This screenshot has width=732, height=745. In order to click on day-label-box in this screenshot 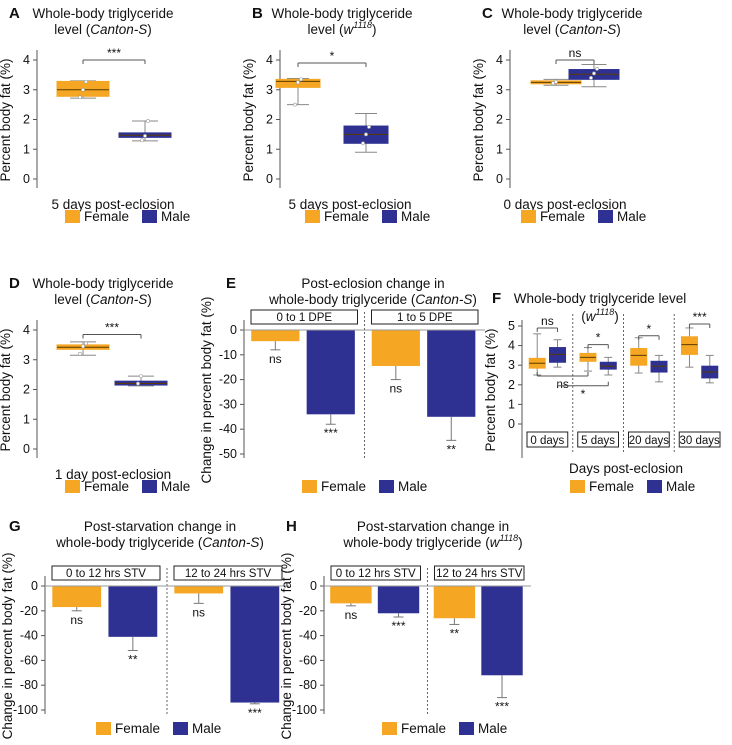, I will do `click(699, 439)`.